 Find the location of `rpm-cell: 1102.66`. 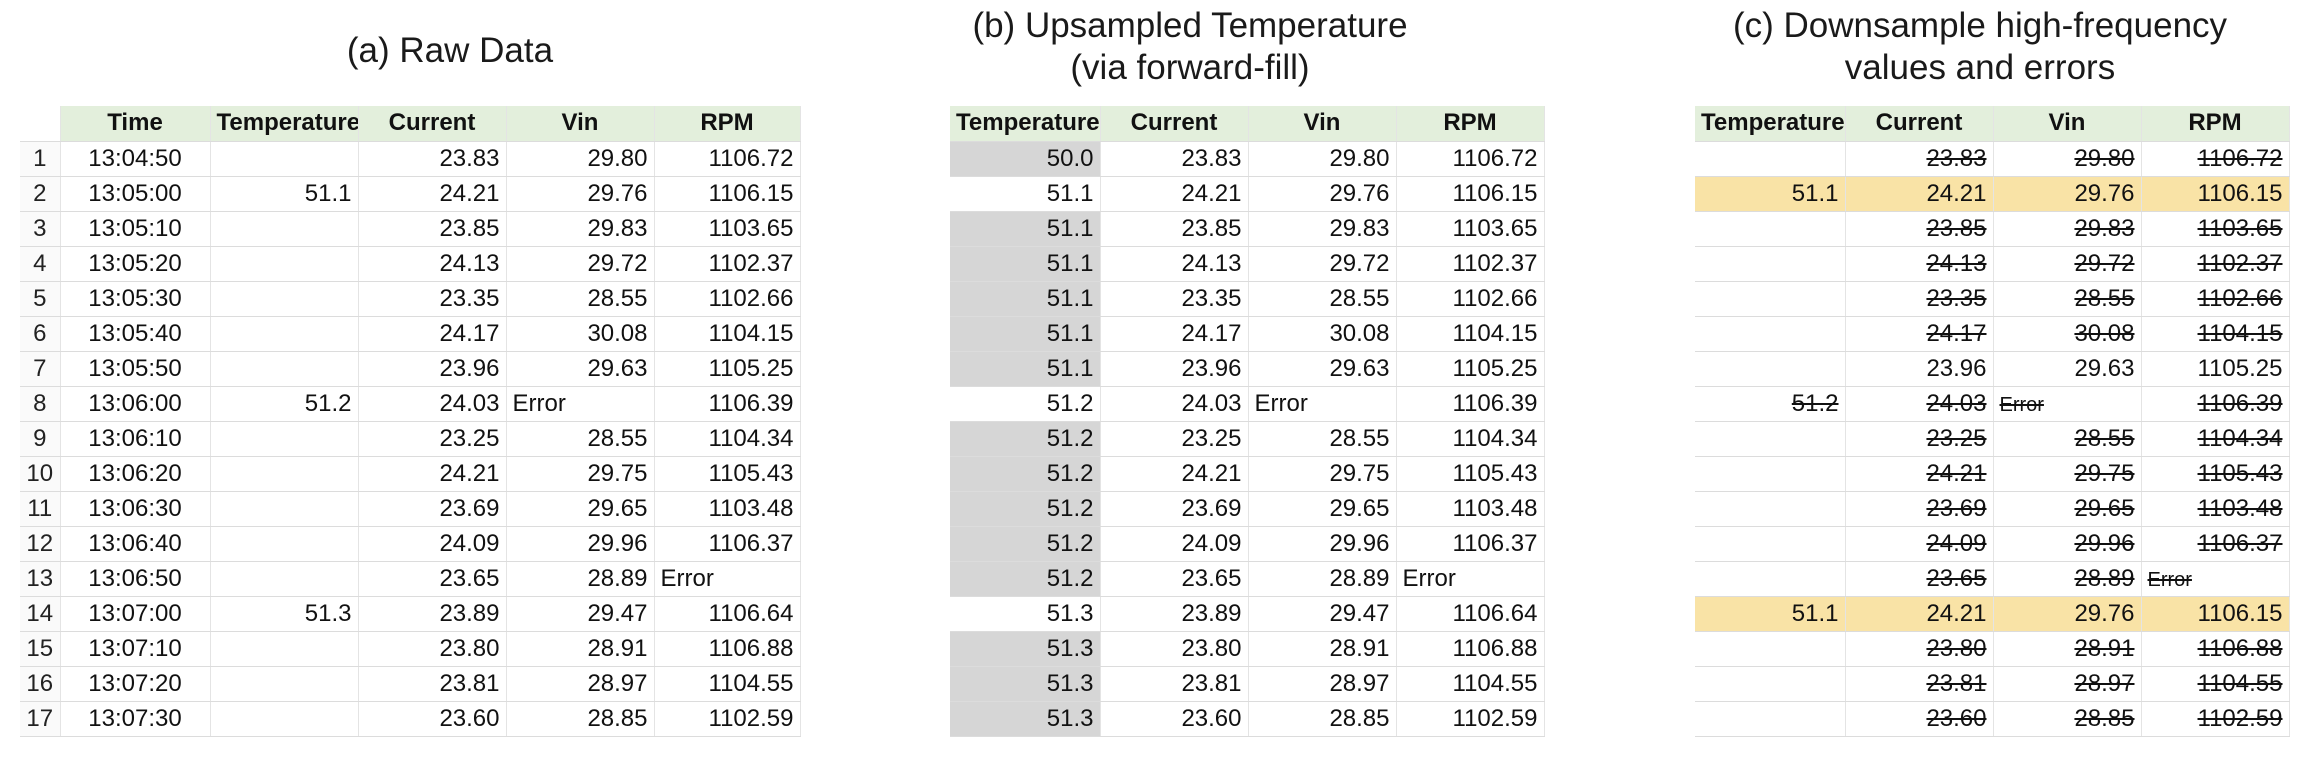

rpm-cell: 1102.66 is located at coordinates (727, 299).